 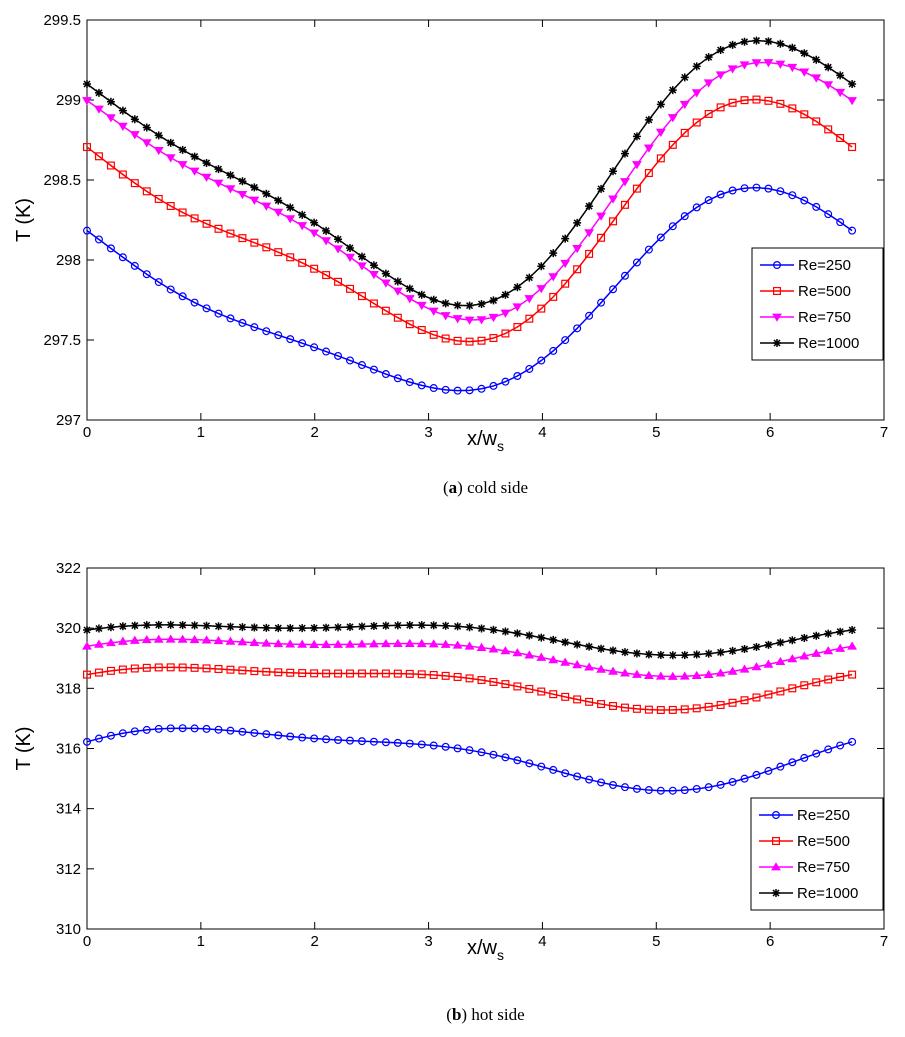 What do you see at coordinates (770, 432) in the screenshot?
I see `x-tick-label: 6` at bounding box center [770, 432].